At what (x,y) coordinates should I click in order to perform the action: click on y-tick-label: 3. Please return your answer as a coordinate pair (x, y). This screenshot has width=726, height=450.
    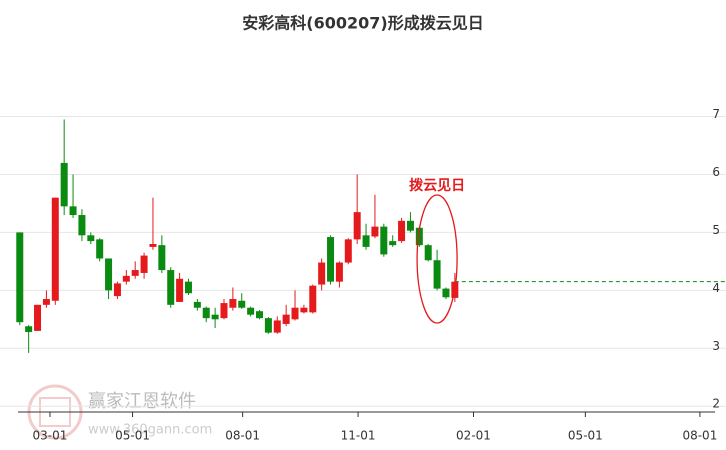
    Looking at the image, I should click on (716, 346).